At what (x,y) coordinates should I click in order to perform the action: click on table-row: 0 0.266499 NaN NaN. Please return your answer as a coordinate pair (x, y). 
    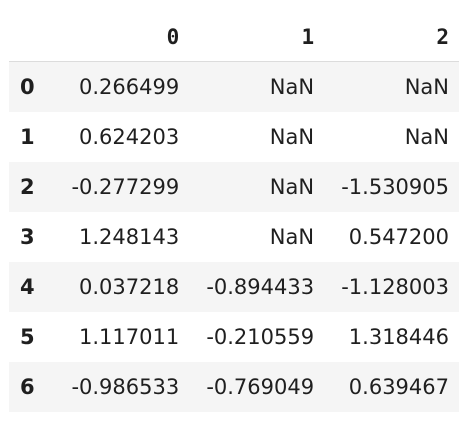
    Looking at the image, I should click on (234, 86).